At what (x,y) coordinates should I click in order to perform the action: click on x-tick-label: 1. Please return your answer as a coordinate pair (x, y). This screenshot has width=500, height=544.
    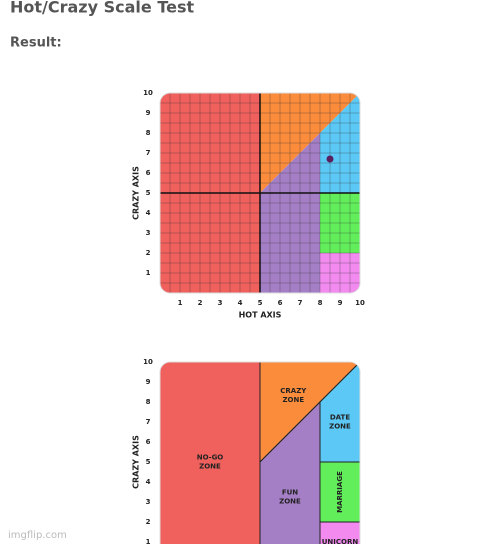
    Looking at the image, I should click on (180, 303).